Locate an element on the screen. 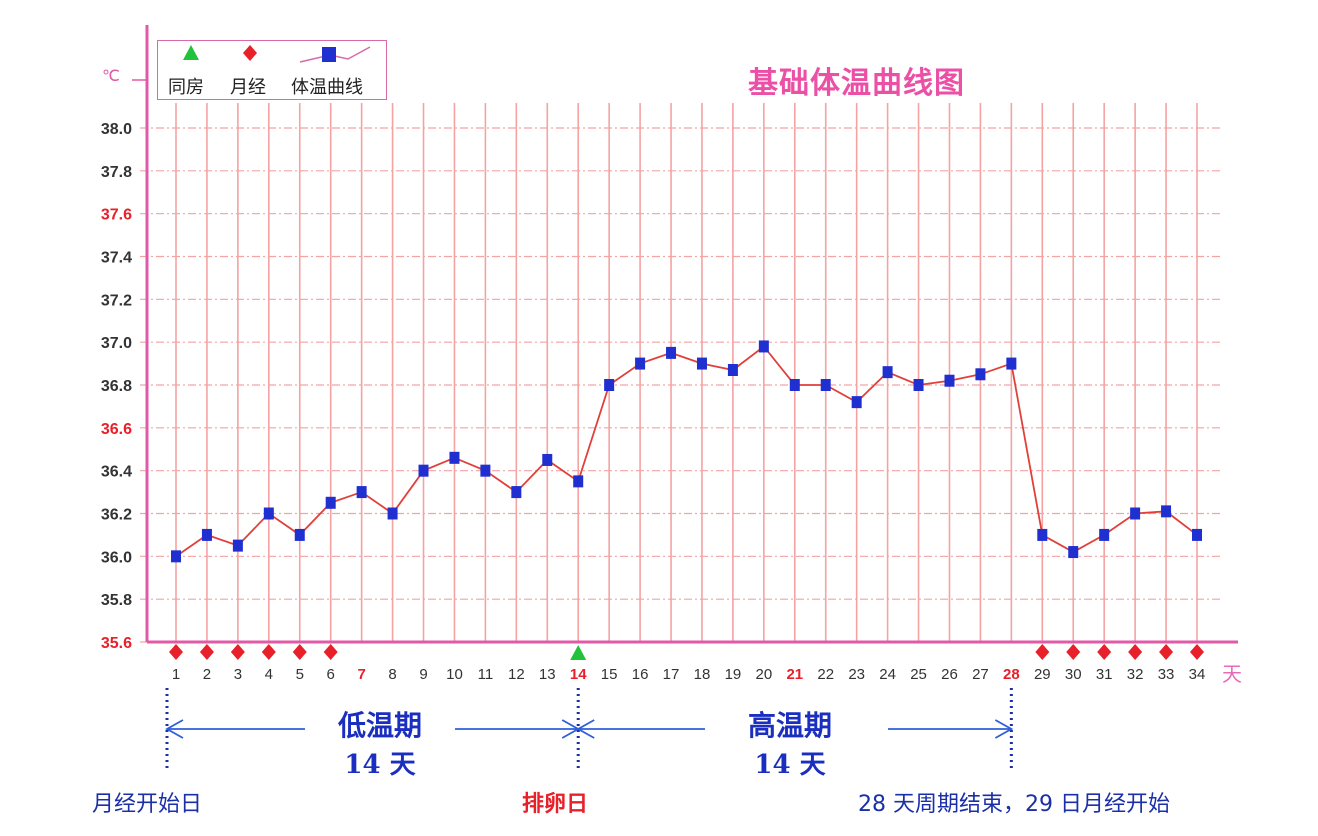 The width and height of the screenshot is (1318, 836). y-tick-label: 37.6 is located at coordinates (116, 215).